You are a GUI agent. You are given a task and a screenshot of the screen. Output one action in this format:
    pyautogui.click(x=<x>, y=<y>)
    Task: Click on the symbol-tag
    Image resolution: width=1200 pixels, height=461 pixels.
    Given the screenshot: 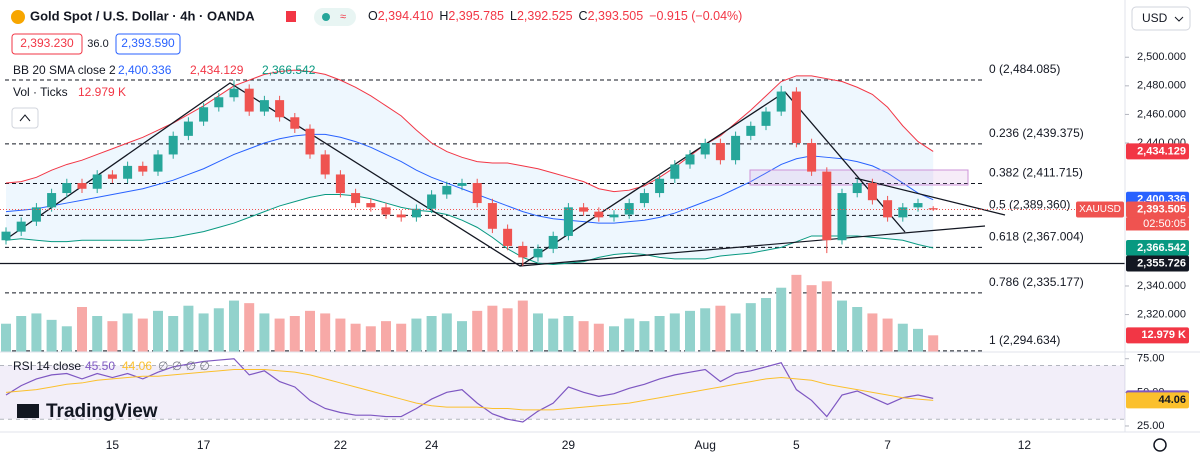 What is the action you would take?
    pyautogui.click(x=1100, y=209)
    